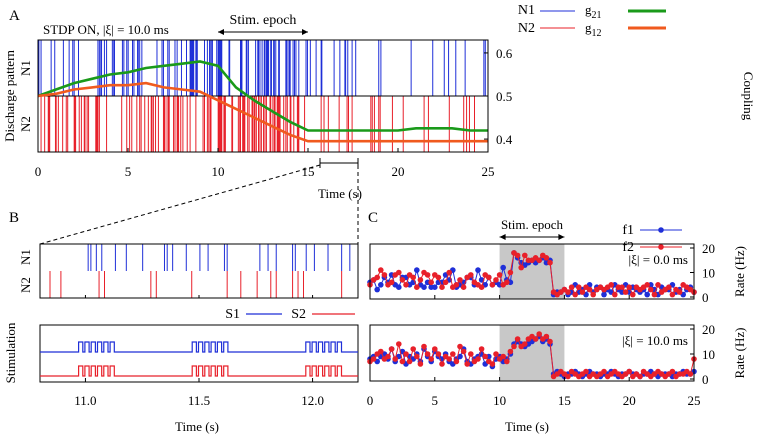 The width and height of the screenshot is (758, 437). What do you see at coordinates (298, 314) in the screenshot?
I see `legend-label-s2: S2` at bounding box center [298, 314].